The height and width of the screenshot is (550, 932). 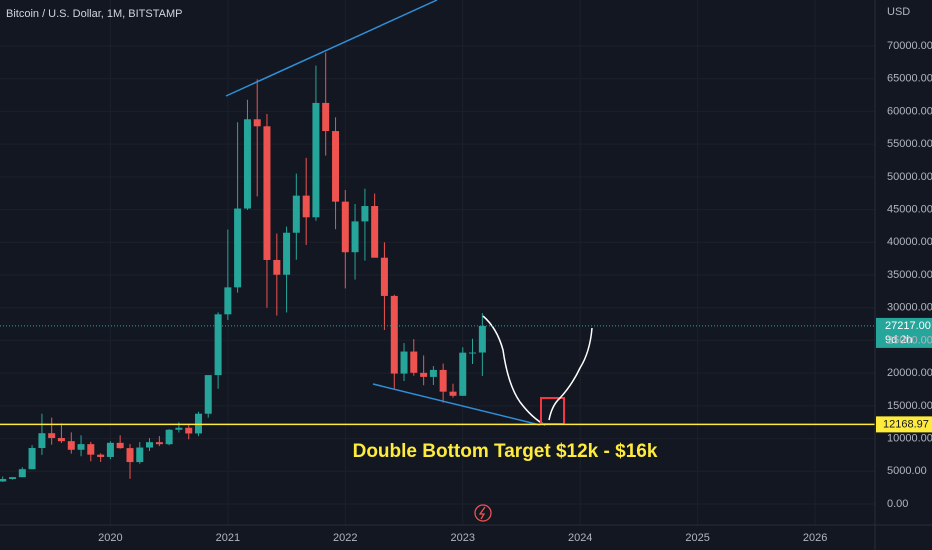 What do you see at coordinates (815, 538) in the screenshot?
I see `x-tick-label: 2026` at bounding box center [815, 538].